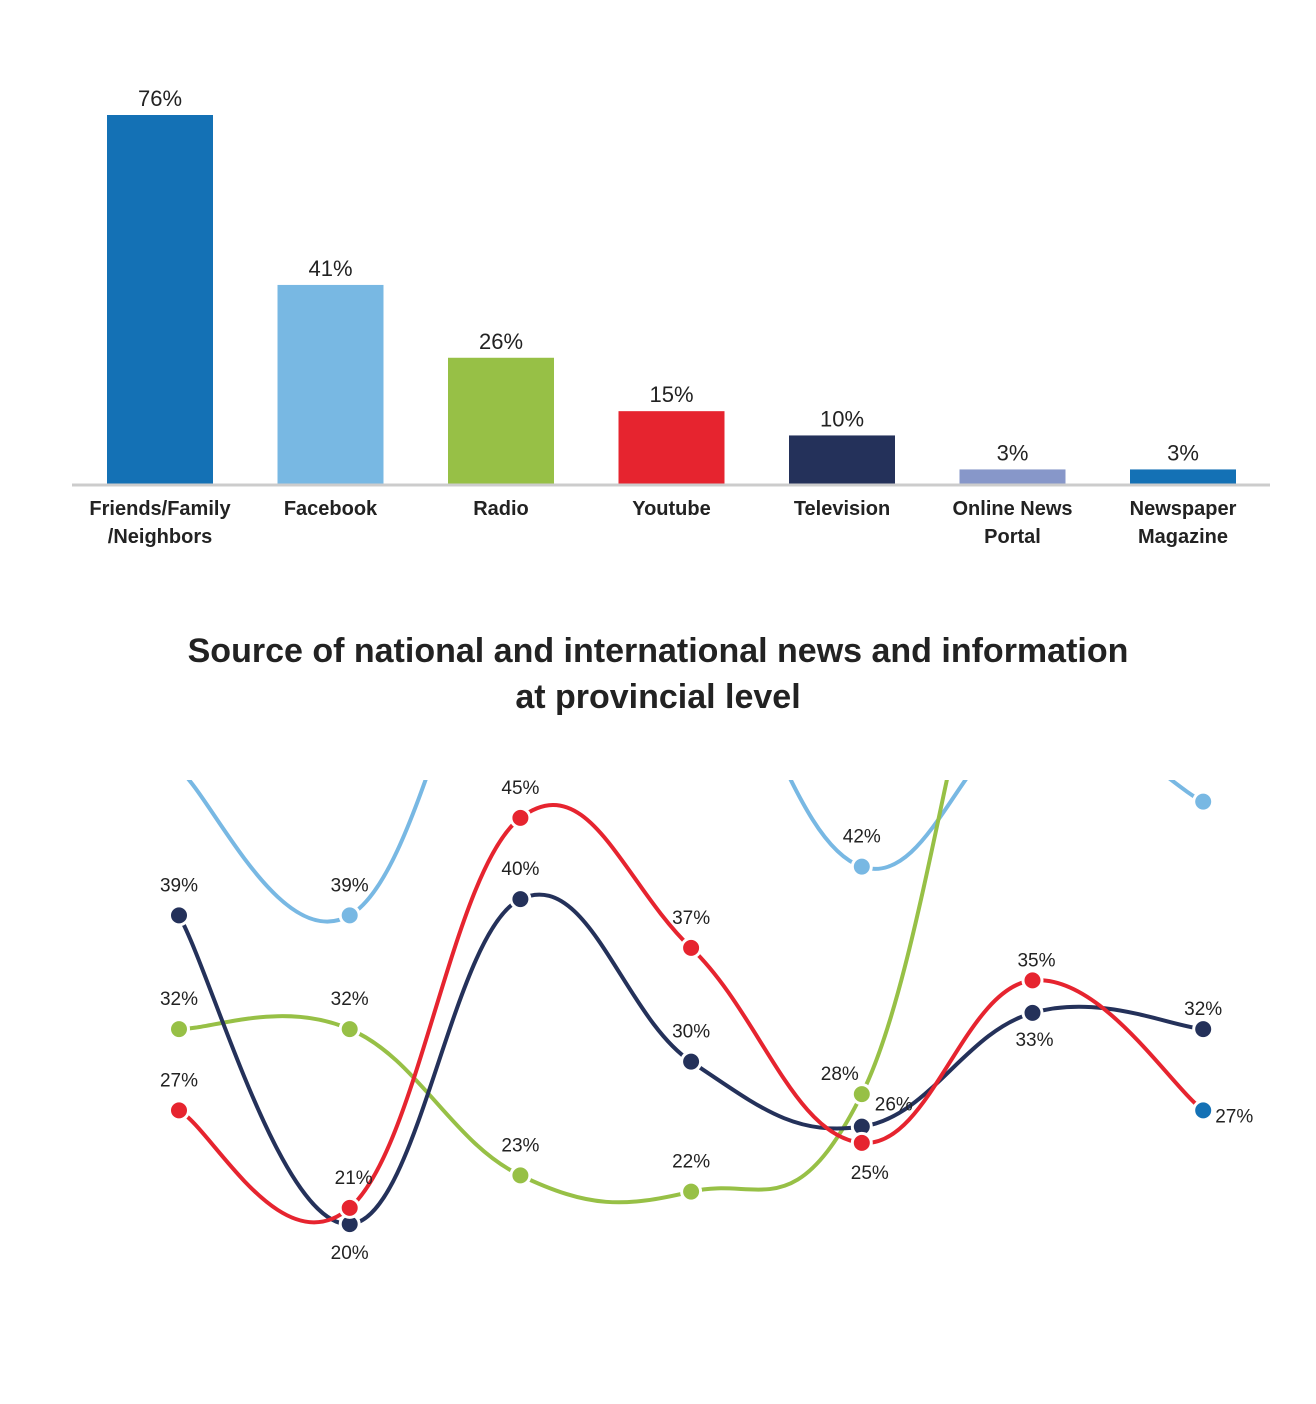 Image resolution: width=1316 pixels, height=1404 pixels. What do you see at coordinates (691, 1032) in the screenshot?
I see `data-label: 30%` at bounding box center [691, 1032].